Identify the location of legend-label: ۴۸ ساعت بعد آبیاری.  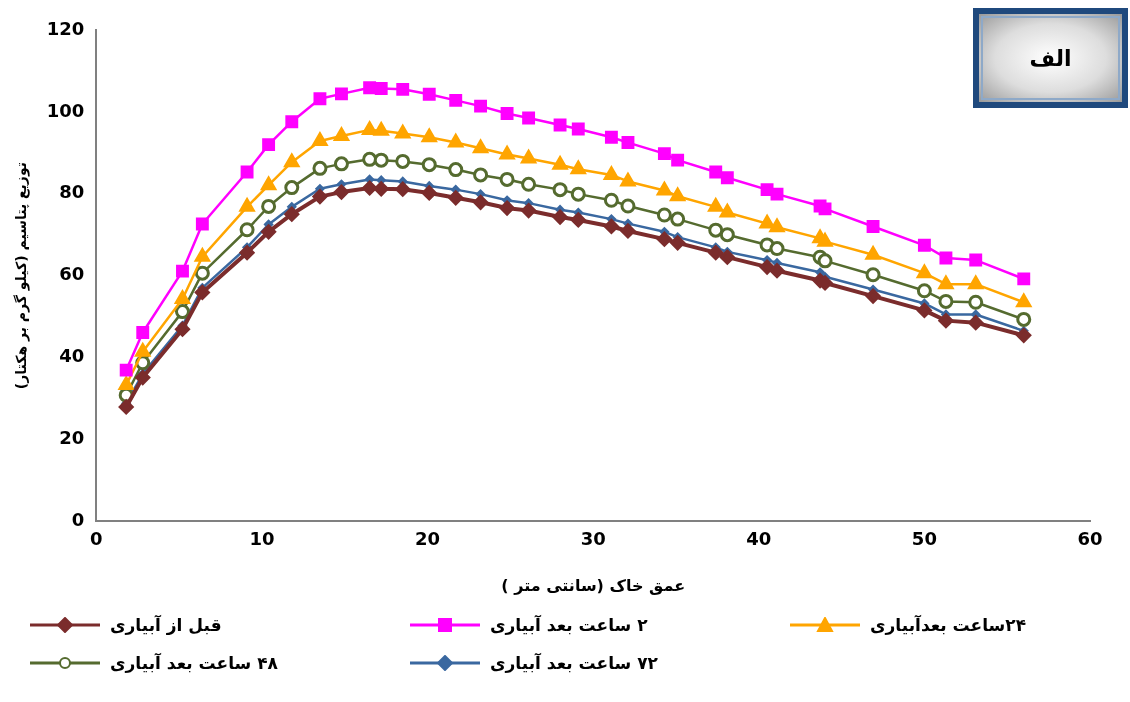
(194, 663).